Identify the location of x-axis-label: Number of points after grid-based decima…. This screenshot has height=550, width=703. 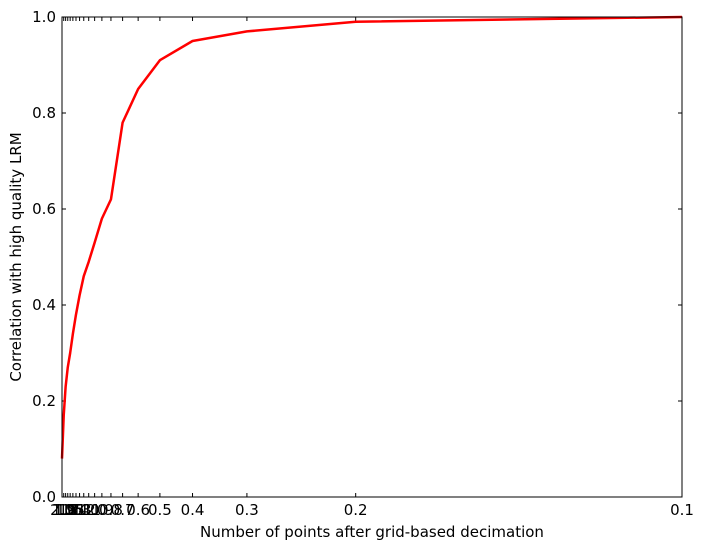
(372, 532).